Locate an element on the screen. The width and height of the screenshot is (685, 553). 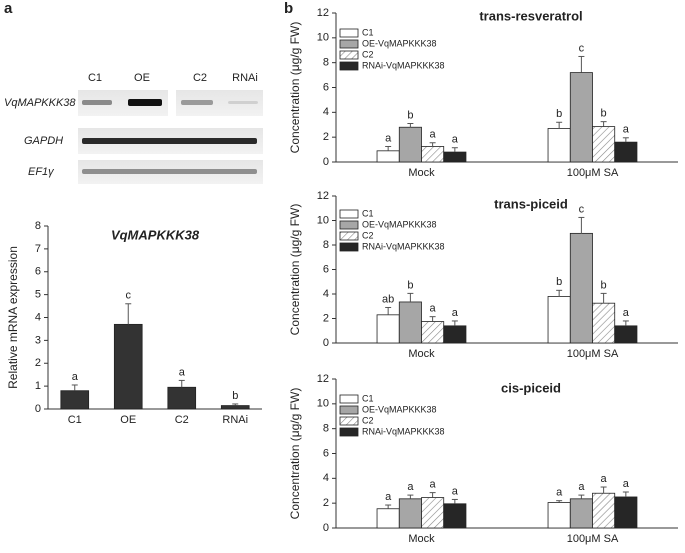
lane-label: C1 is located at coordinates (95, 78).